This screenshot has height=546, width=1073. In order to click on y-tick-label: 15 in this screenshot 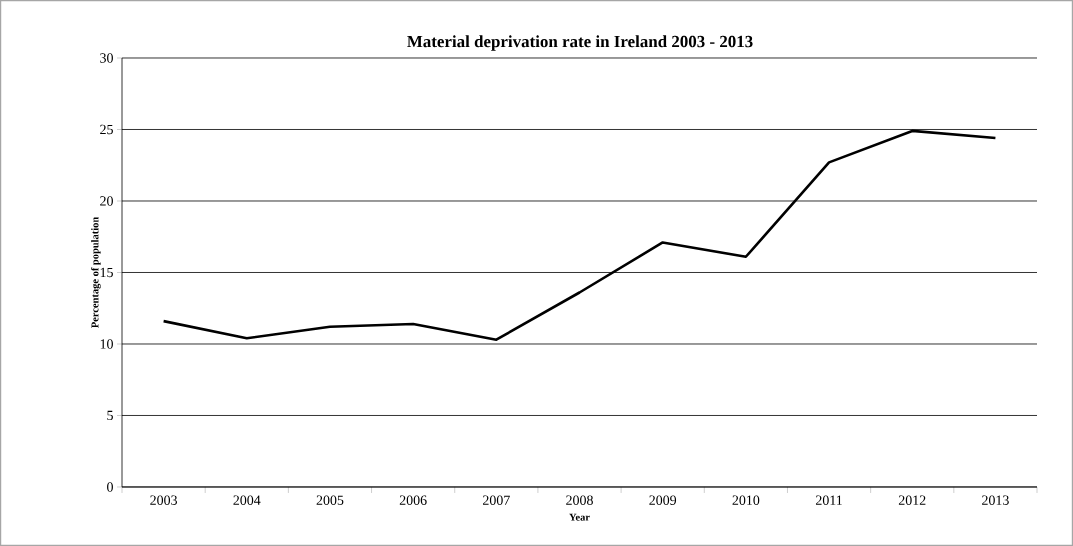, I will do `click(106, 272)`.